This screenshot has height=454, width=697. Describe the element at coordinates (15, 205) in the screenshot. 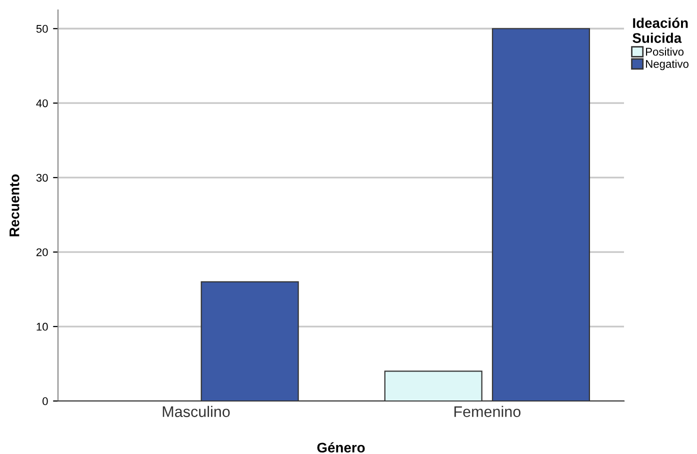

I see `y-axis-title: Recuento` at that location.